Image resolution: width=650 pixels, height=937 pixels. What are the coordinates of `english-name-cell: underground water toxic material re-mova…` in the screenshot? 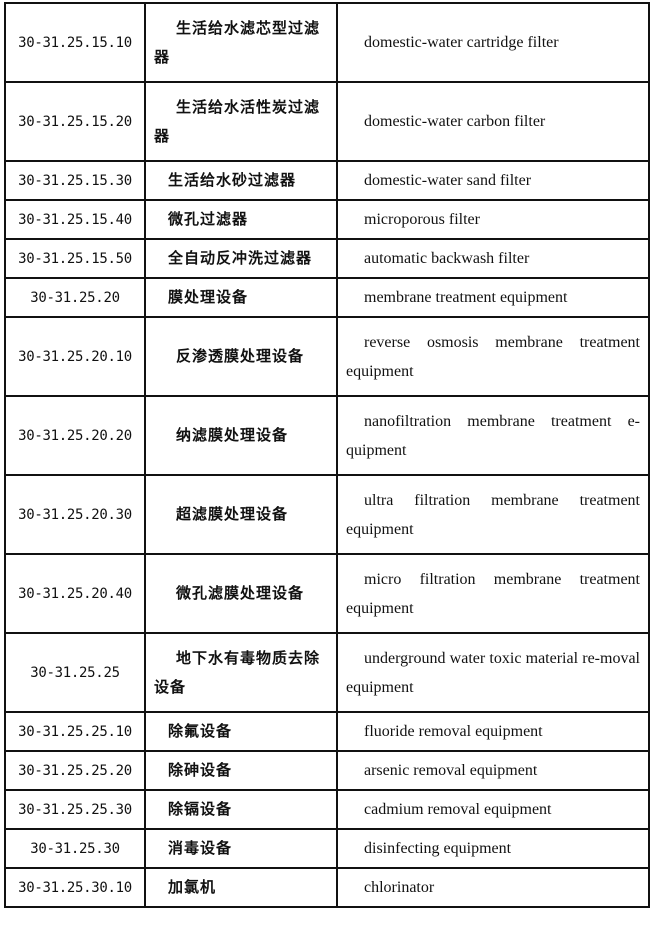 It's located at (493, 672).